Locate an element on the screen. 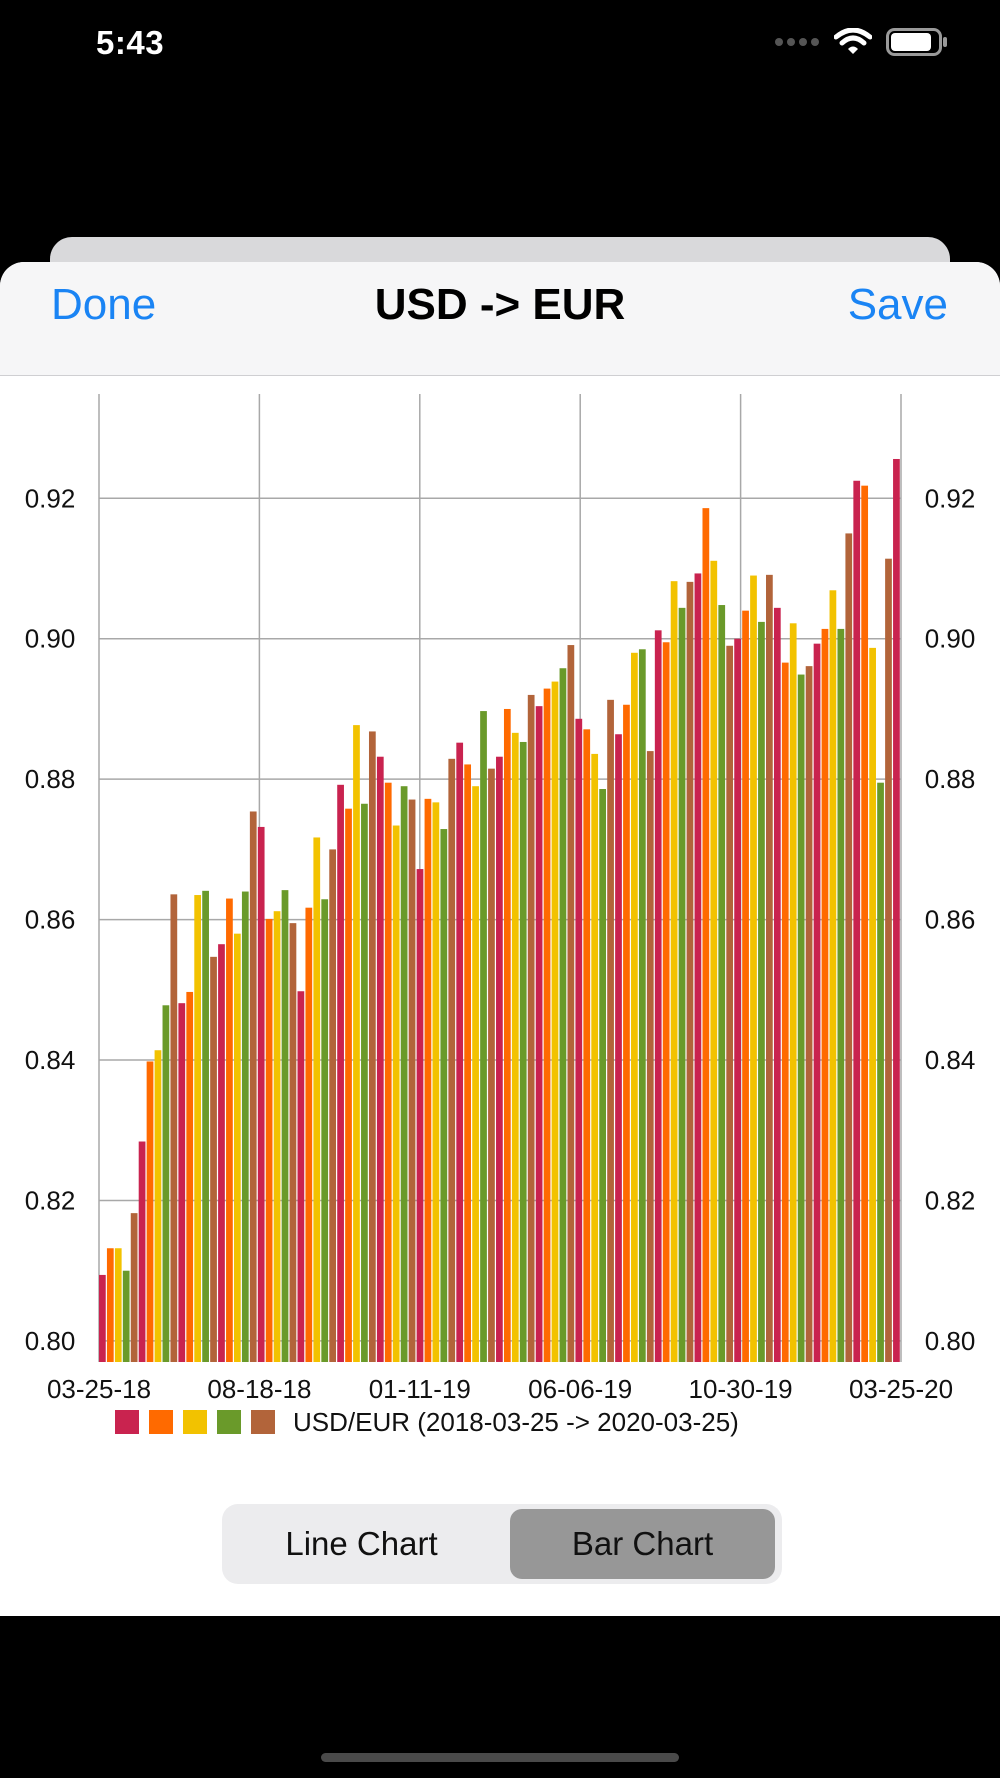 The image size is (1000, 1778). y-tick-label-left: 0.80 is located at coordinates (50, 1341).